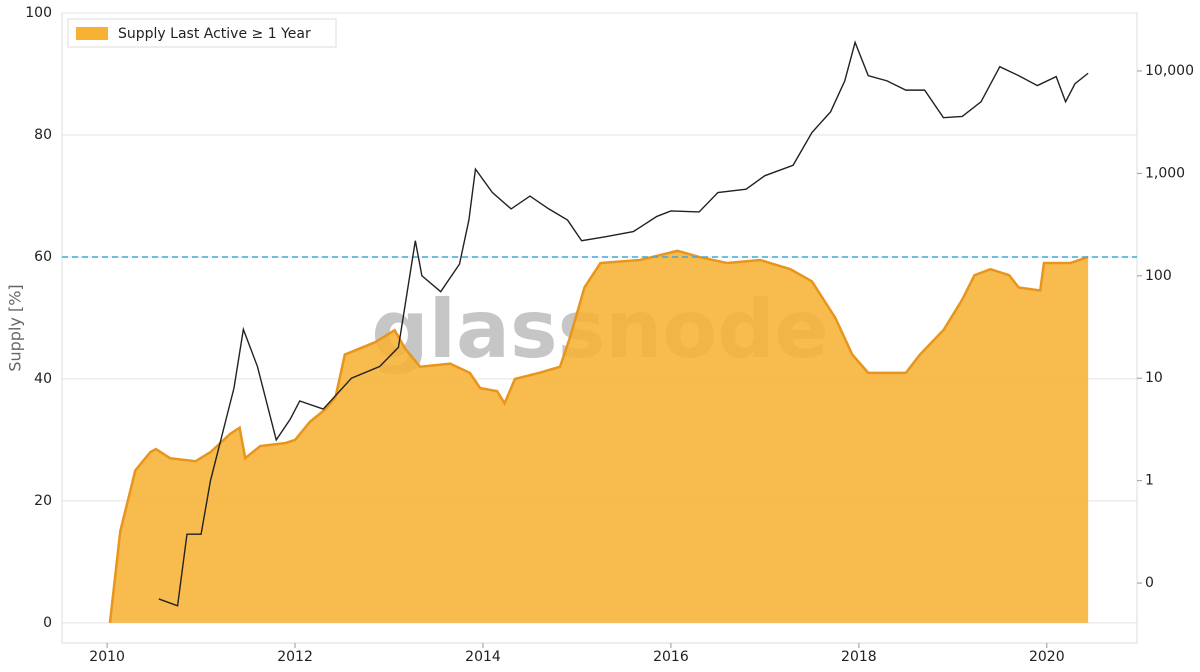  Describe the element at coordinates (1047, 657) in the screenshot. I see `x-tick-label: 2020` at that location.